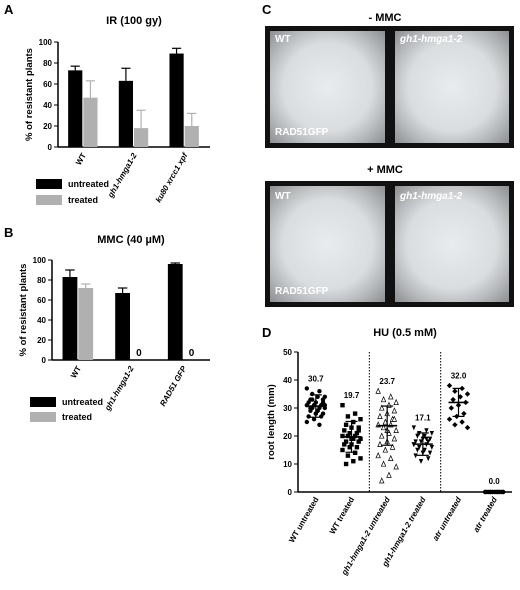  Describe the element at coordinates (385, 18) in the screenshot. I see `photo-title-minus-mmc: - MMC` at that location.